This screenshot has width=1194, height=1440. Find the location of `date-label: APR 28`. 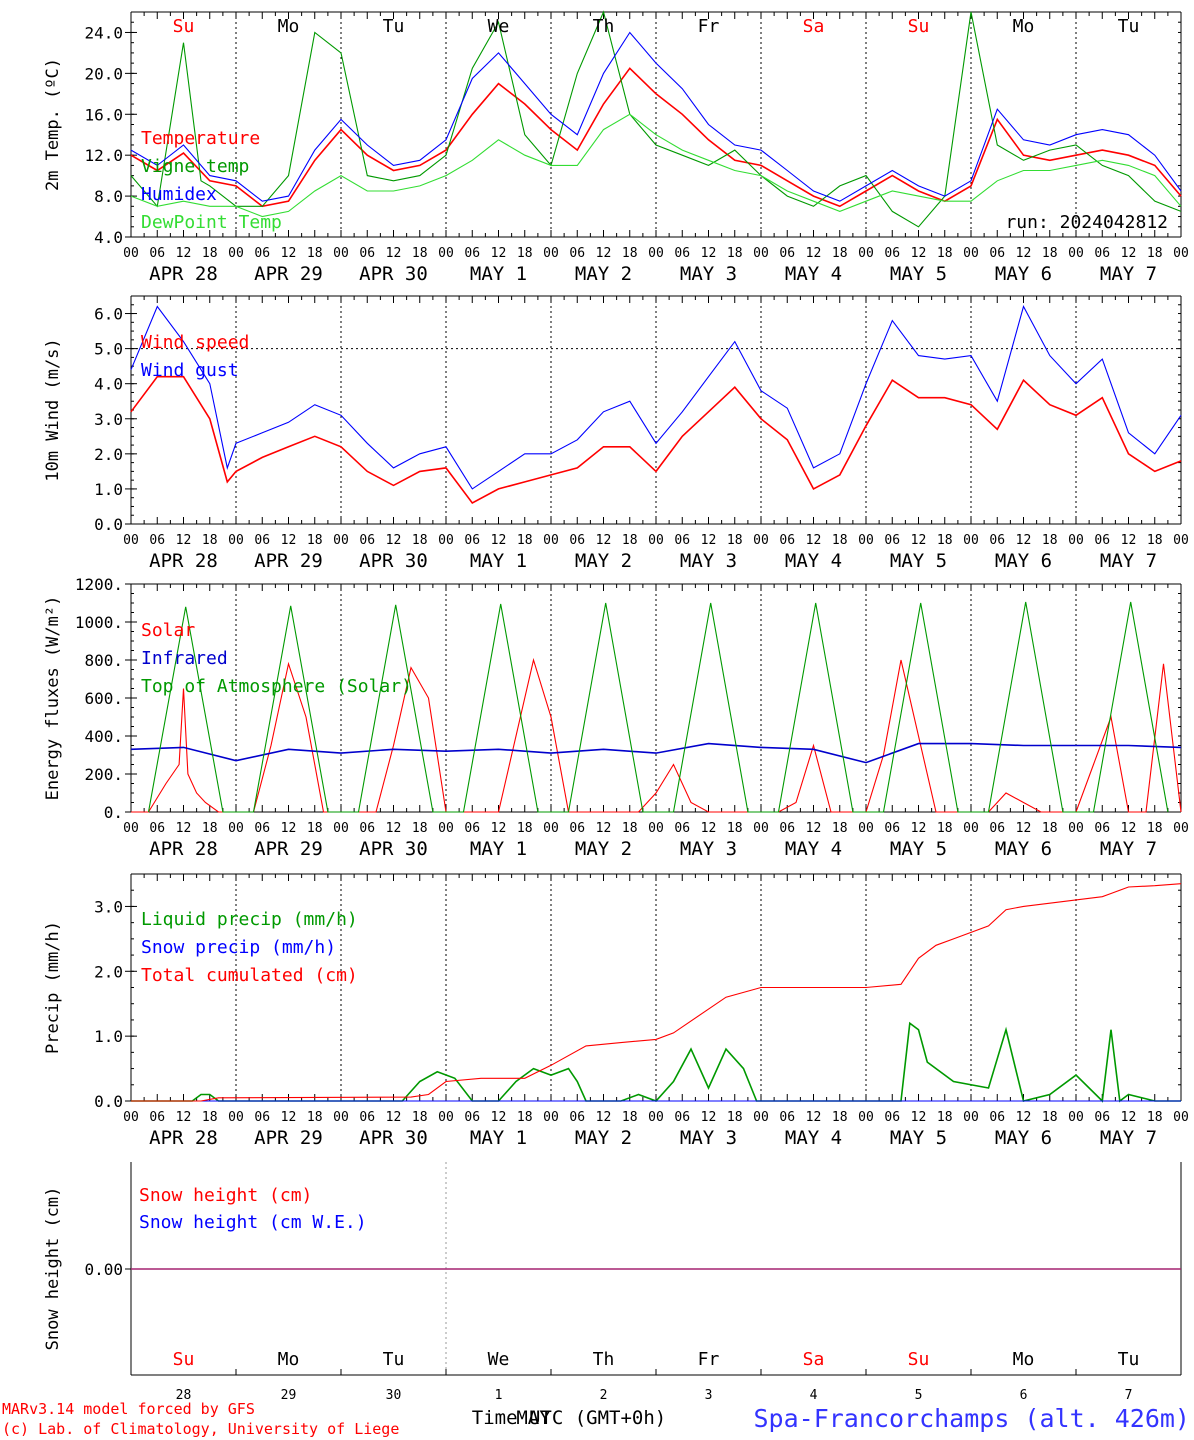

date-label: APR 28 is located at coordinates (183, 274).